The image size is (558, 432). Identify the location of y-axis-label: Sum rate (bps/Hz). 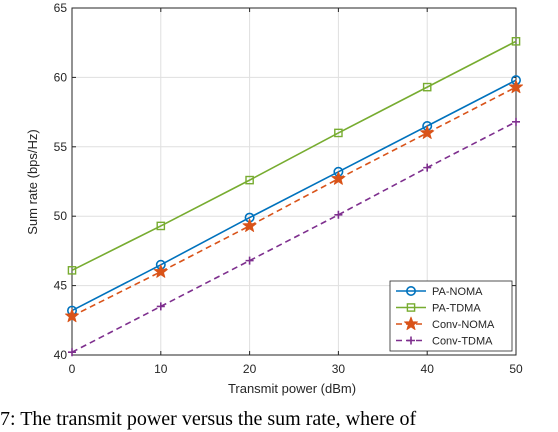
(32, 181).